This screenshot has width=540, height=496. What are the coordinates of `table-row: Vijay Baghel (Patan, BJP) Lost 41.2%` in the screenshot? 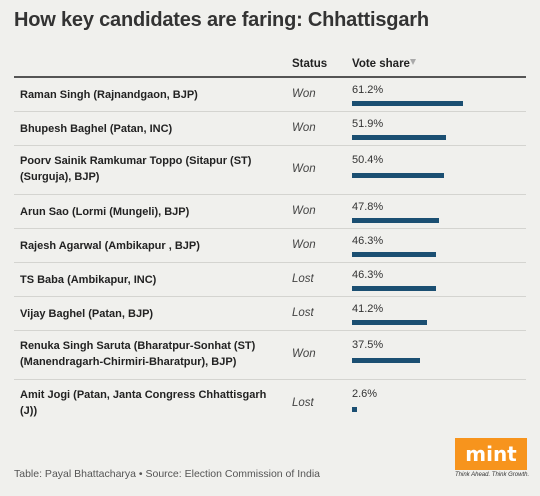 It's located at (270, 314).